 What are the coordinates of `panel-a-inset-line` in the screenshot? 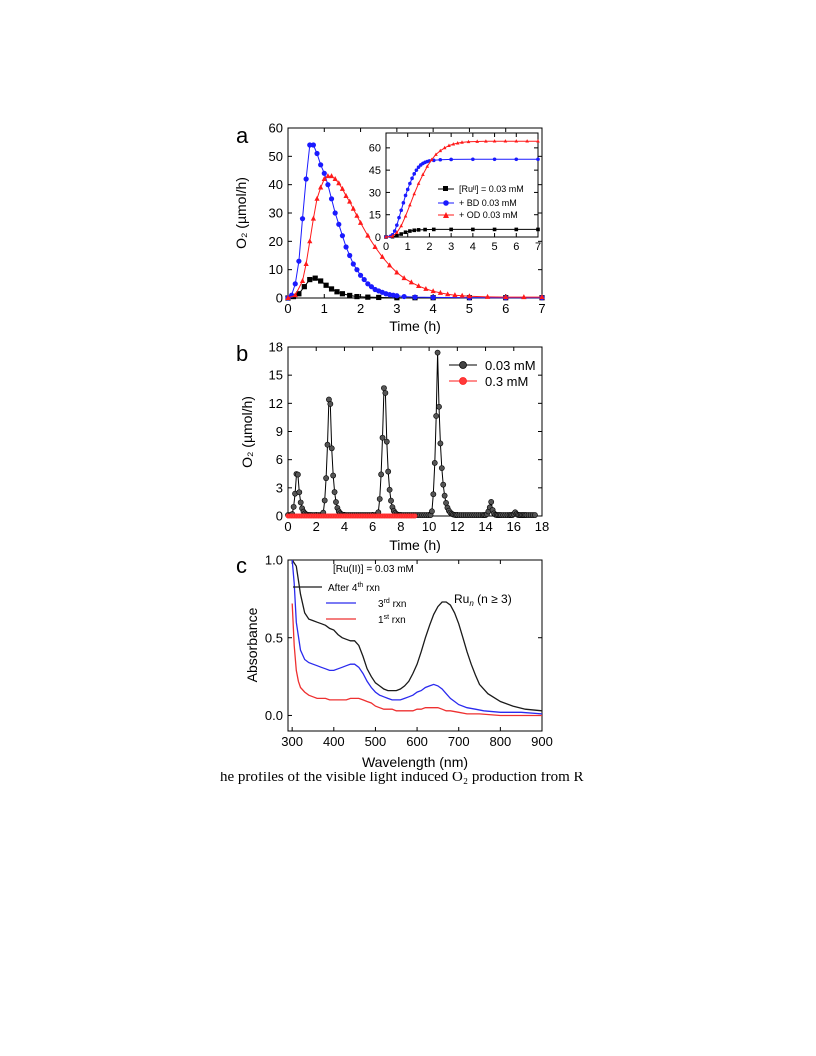 It's located at (461, 189).